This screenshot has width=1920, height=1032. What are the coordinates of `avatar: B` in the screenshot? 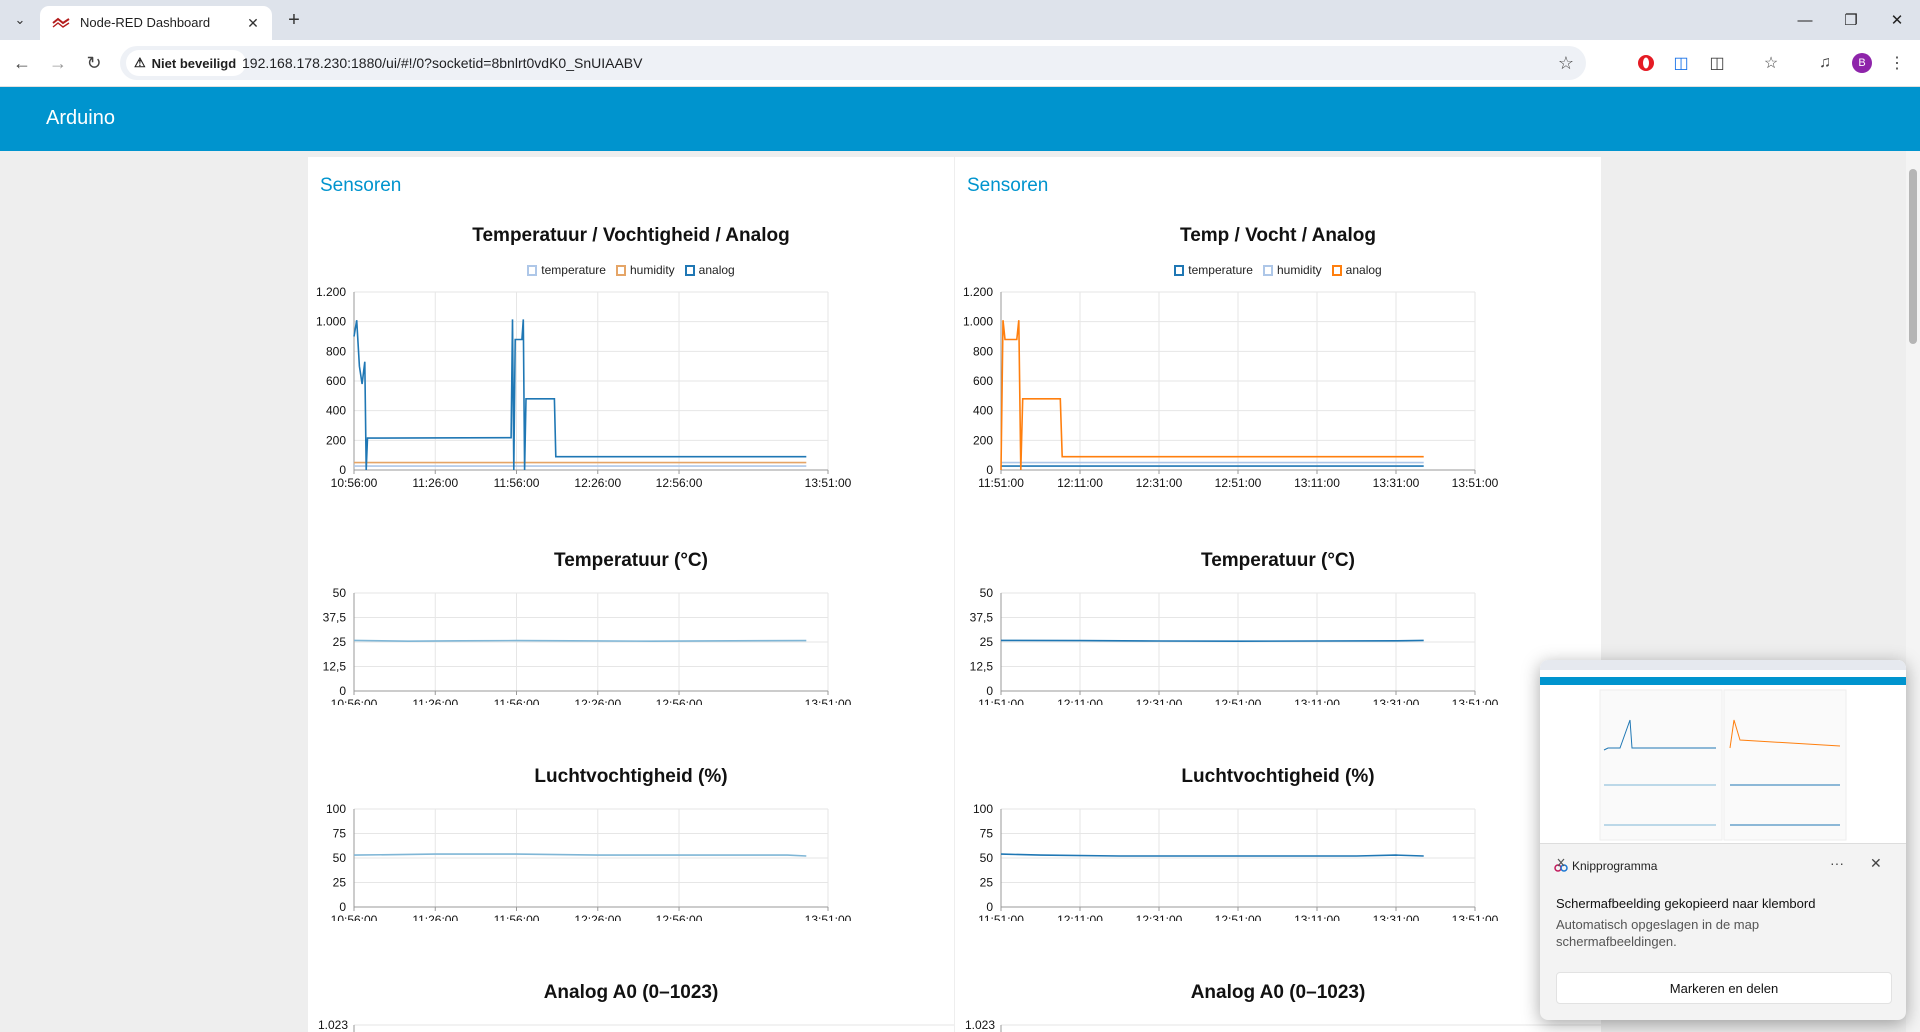 It's located at (1862, 63).